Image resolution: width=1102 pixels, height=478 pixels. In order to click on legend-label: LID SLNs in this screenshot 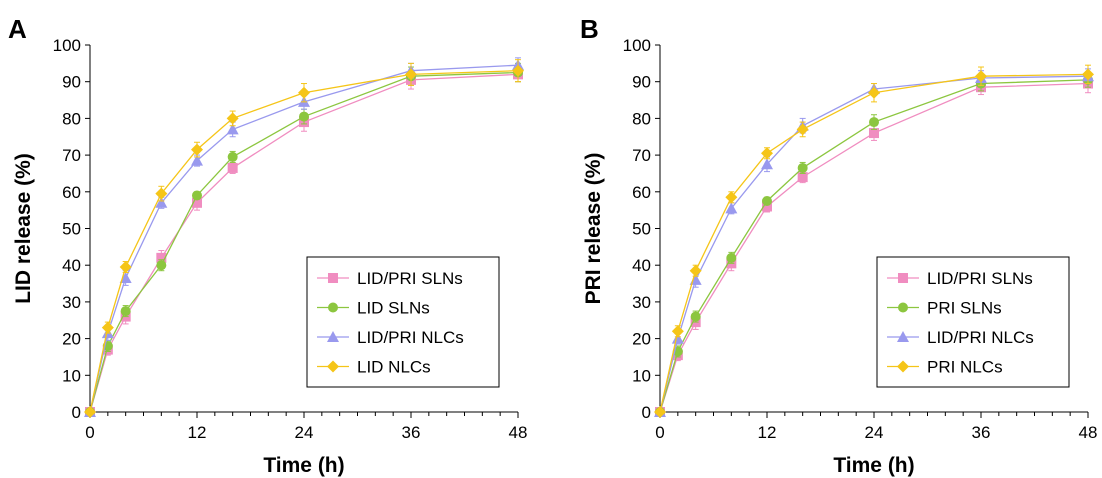, I will do `click(393, 308)`.